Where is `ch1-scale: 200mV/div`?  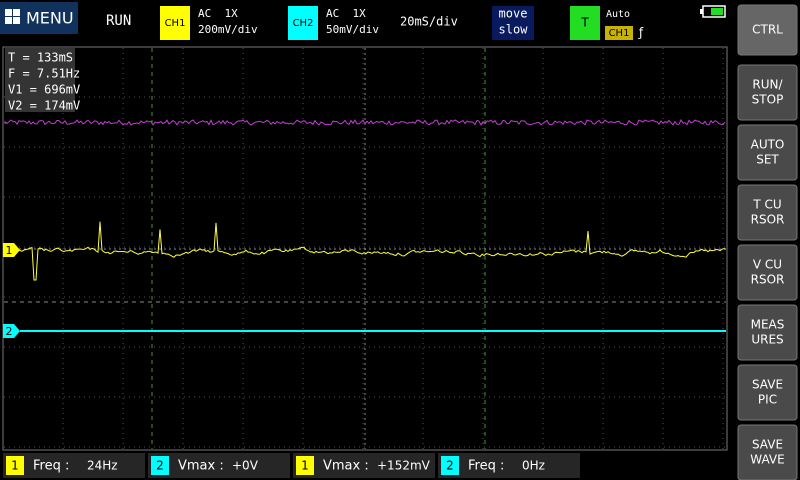 ch1-scale: 200mV/div is located at coordinates (228, 29).